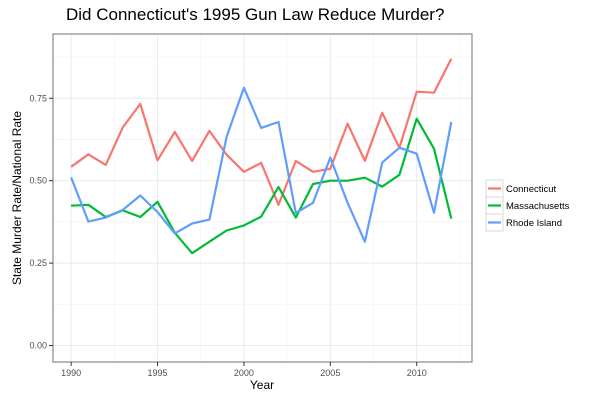  What do you see at coordinates (534, 223) in the screenshot?
I see `legend-label: Rhode Island` at bounding box center [534, 223].